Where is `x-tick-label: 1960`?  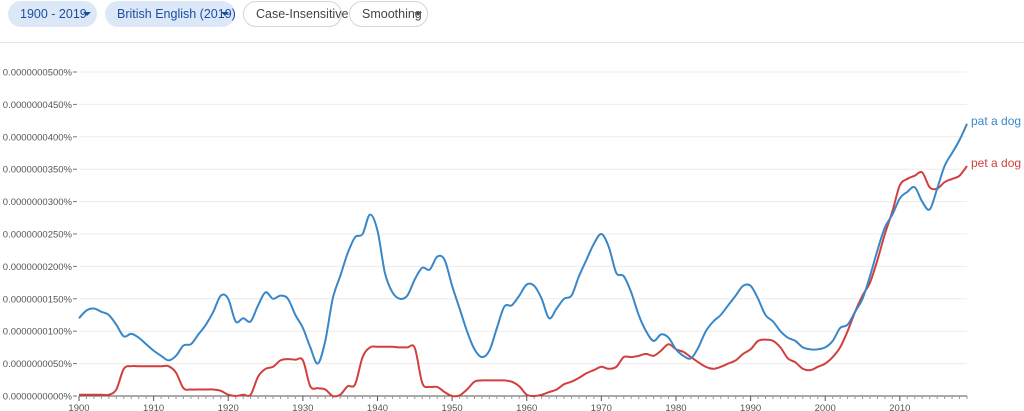
x-tick-label: 1960 is located at coordinates (526, 407).